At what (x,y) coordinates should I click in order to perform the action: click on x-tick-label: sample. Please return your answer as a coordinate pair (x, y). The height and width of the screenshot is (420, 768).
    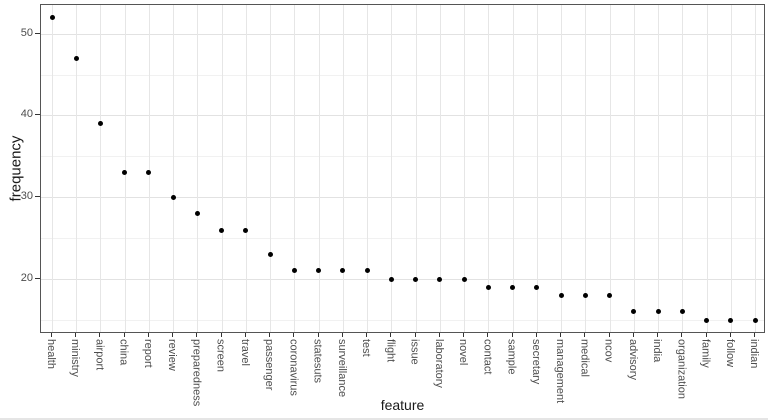
    Looking at the image, I should click on (511, 357).